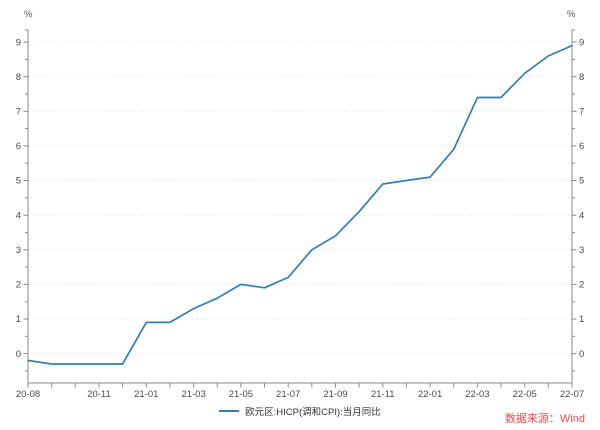 This screenshot has width=600, height=430. What do you see at coordinates (288, 394) in the screenshot?
I see `svg-text: 21-07` at bounding box center [288, 394].